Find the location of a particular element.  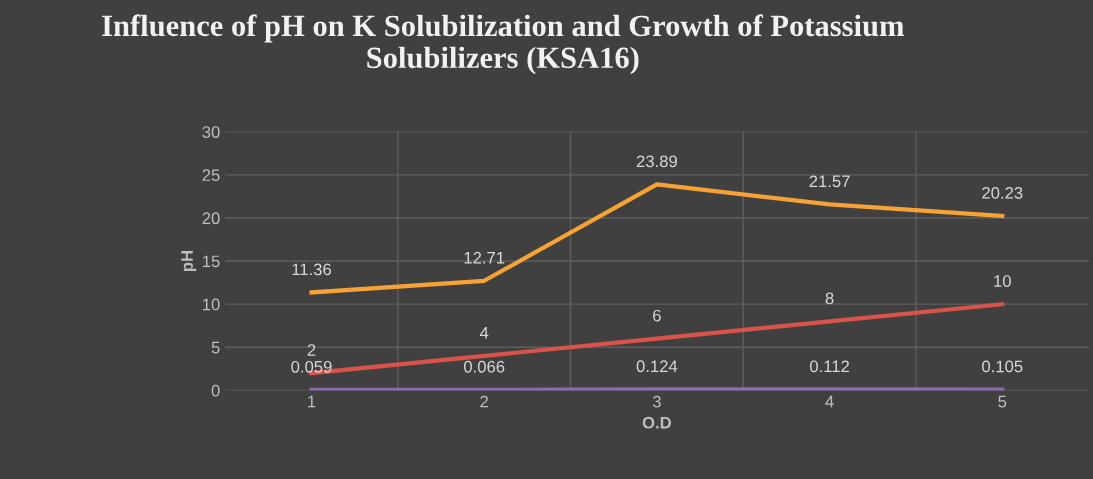

data-label: 0.124 is located at coordinates (657, 366).